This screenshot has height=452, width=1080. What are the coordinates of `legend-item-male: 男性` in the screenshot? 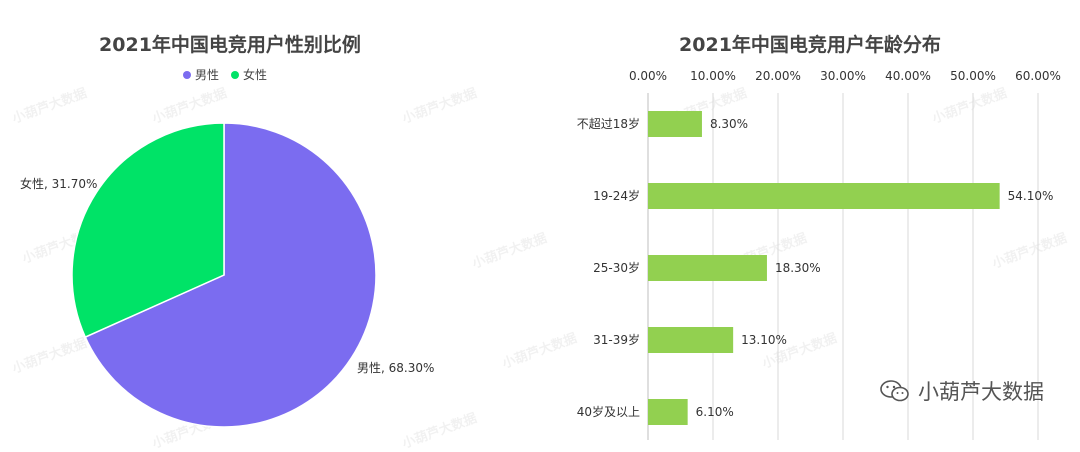 It's located at (201, 74).